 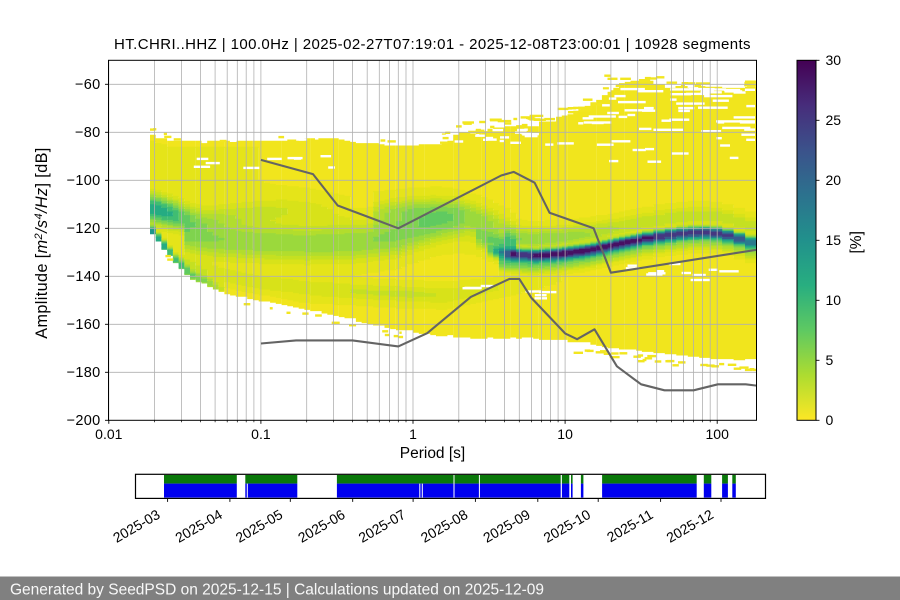 What do you see at coordinates (84, 229) in the screenshot?
I see `svg-text: −120` at bounding box center [84, 229].